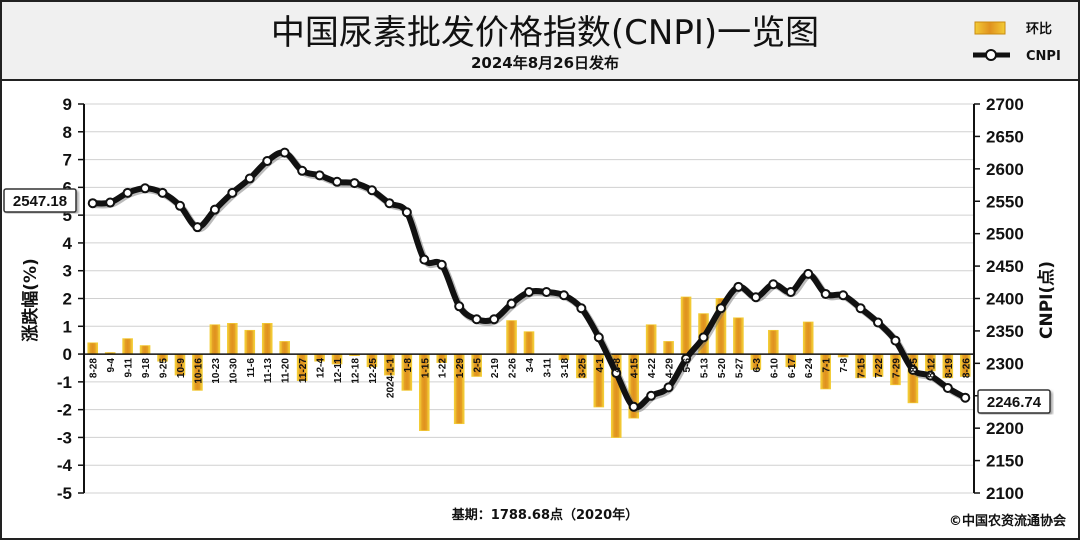 Image resolution: width=1080 pixels, height=540 pixels. I want to click on left-tick-label: 7, so click(67, 160).